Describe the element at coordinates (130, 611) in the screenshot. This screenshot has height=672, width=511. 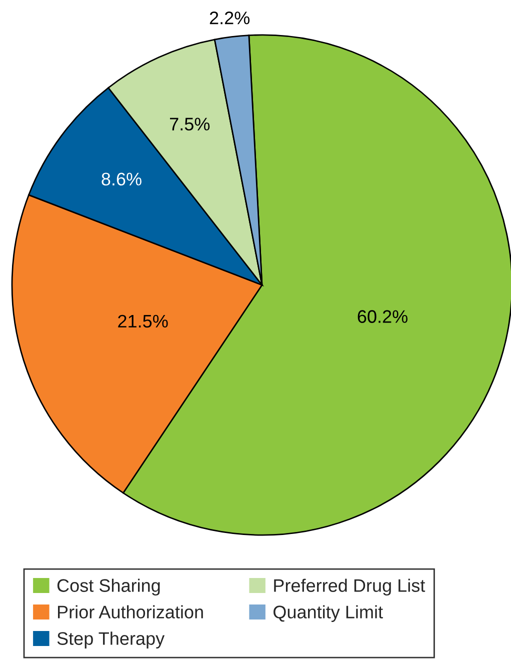
I see `legend-label: Prior Authorization` at that location.